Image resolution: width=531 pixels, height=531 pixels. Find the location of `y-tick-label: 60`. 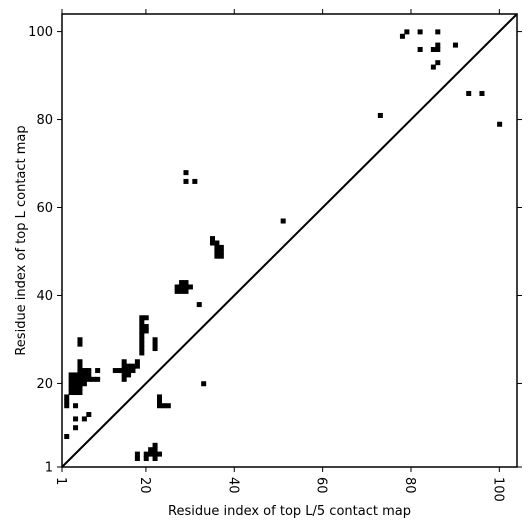

y-tick-label: 60 is located at coordinates (44, 208).